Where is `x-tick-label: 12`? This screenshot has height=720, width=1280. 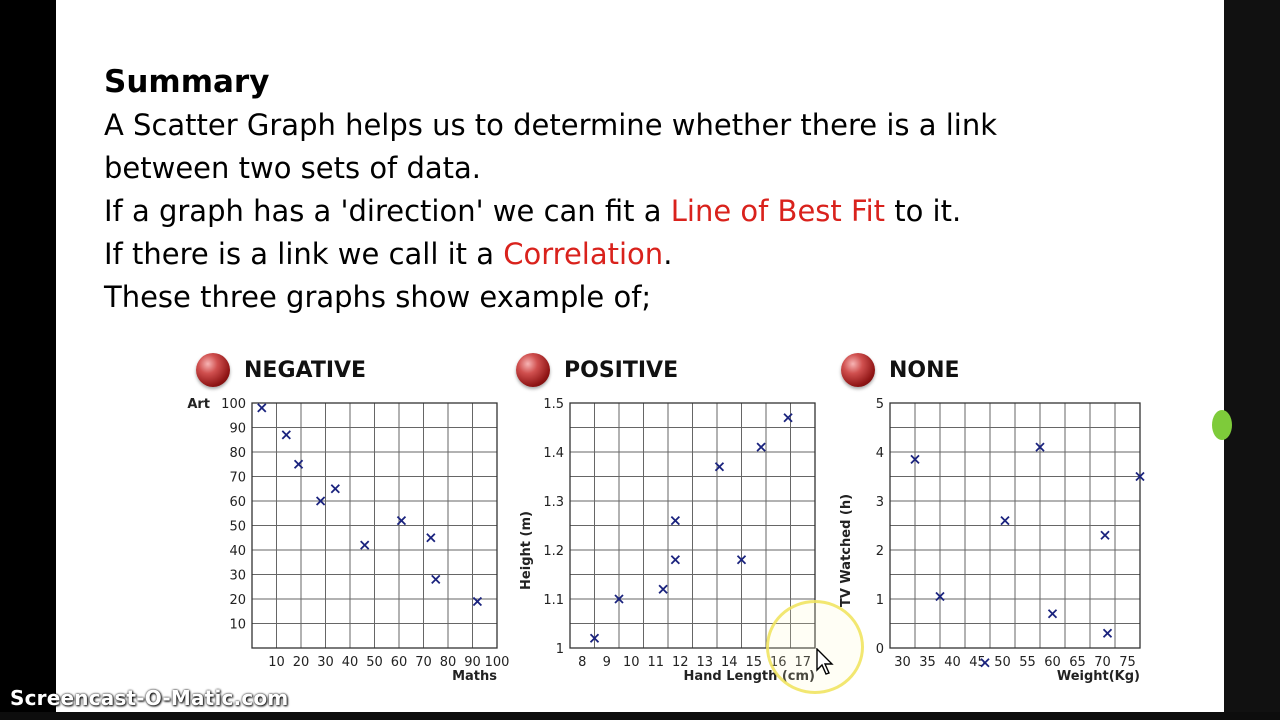
x-tick-label: 12 is located at coordinates (680, 662).